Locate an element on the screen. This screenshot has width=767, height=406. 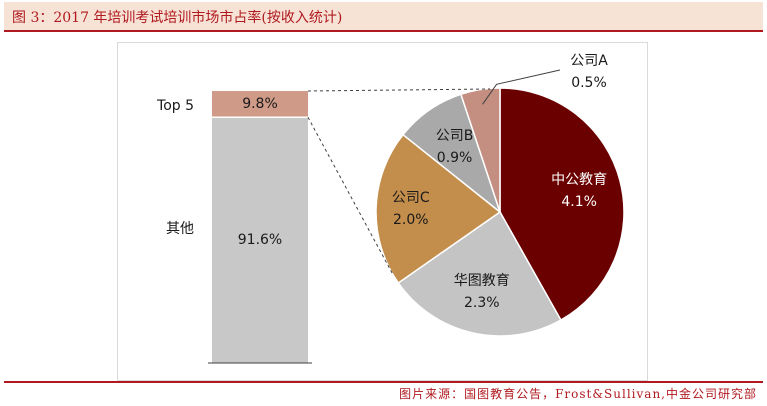
pie-slice-value: 2.0% is located at coordinates (411, 220).